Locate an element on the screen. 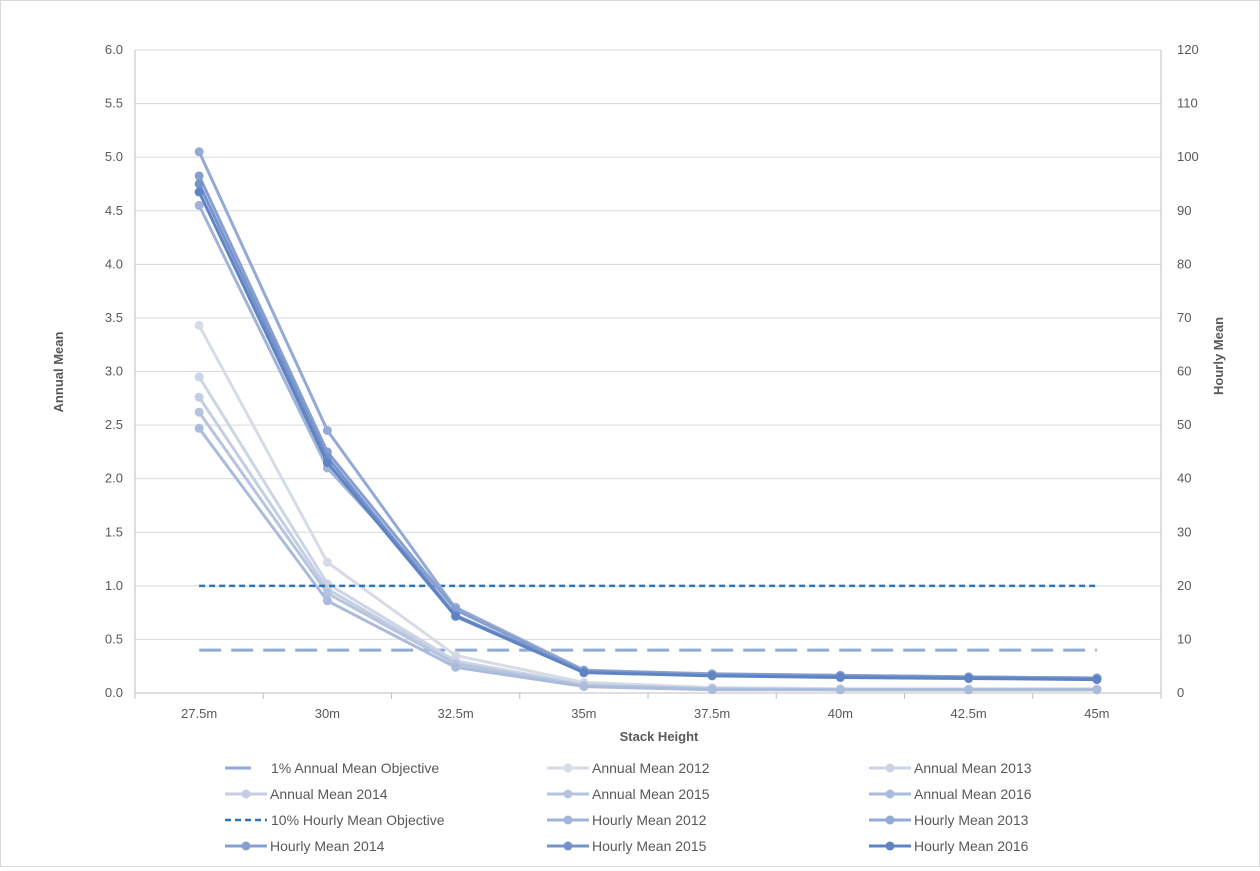  legend-item: Annual Mean 2016 is located at coordinates (950, 794).